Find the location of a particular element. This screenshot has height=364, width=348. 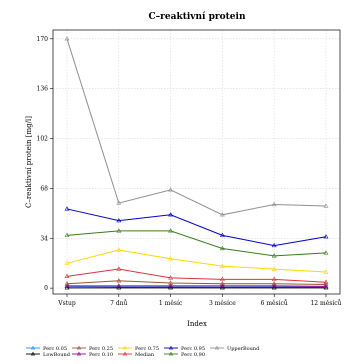

legend-label: Perc 0.25 is located at coordinates (101, 349).